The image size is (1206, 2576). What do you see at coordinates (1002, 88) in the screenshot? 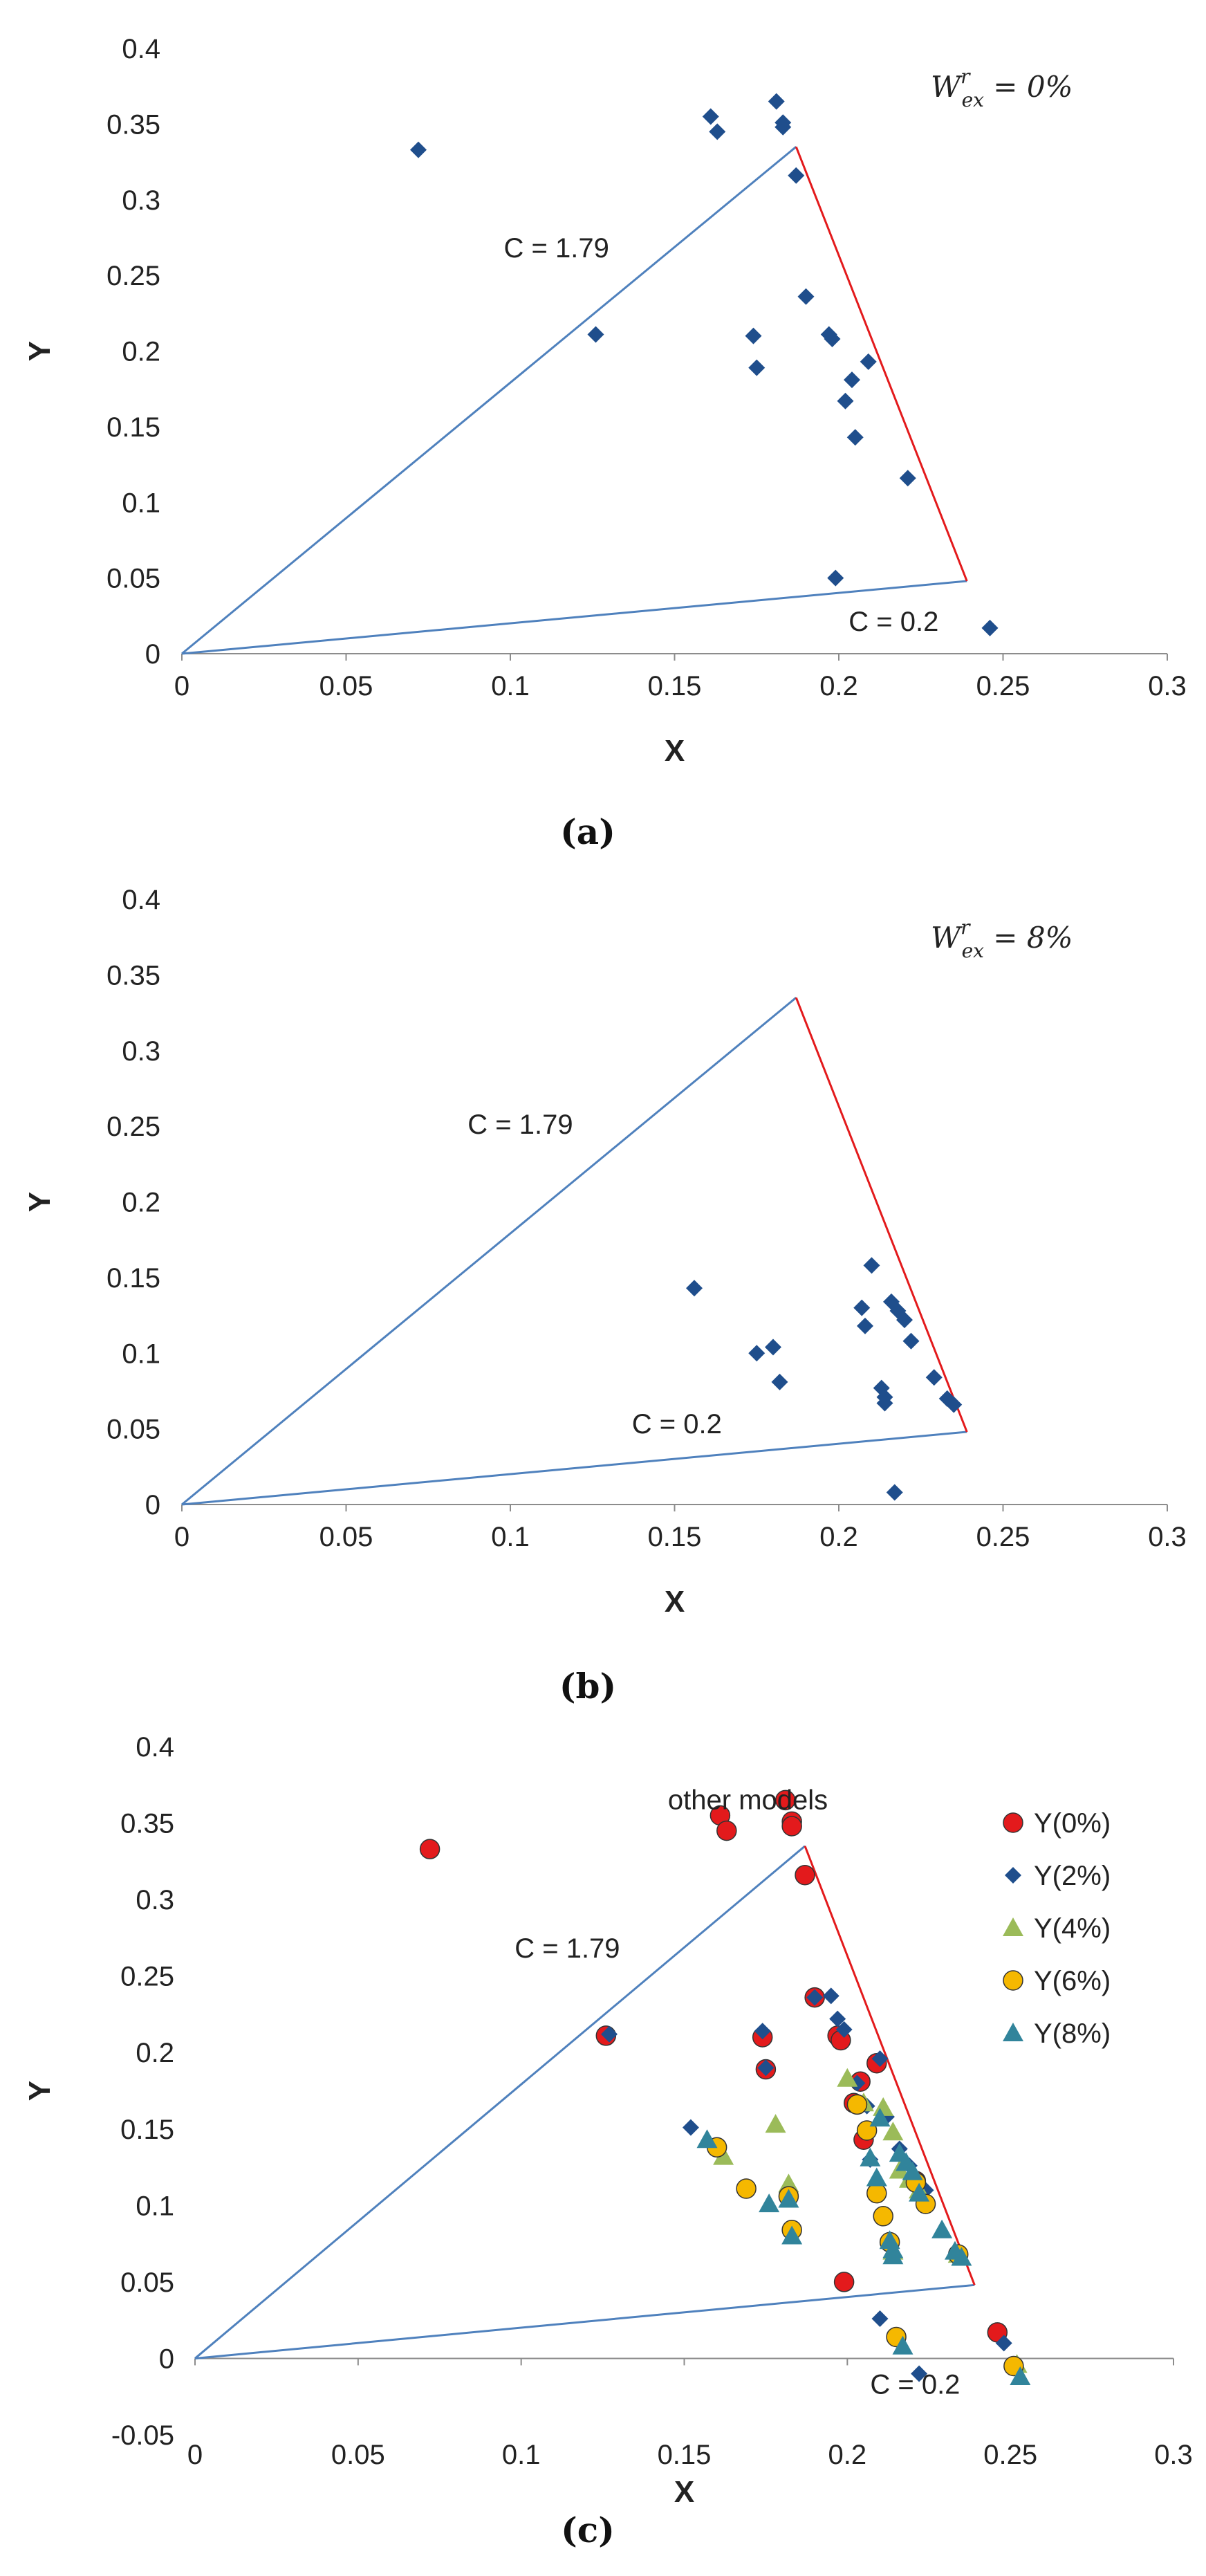
I see `wex-label: Wr ex = 0%` at bounding box center [1002, 88].